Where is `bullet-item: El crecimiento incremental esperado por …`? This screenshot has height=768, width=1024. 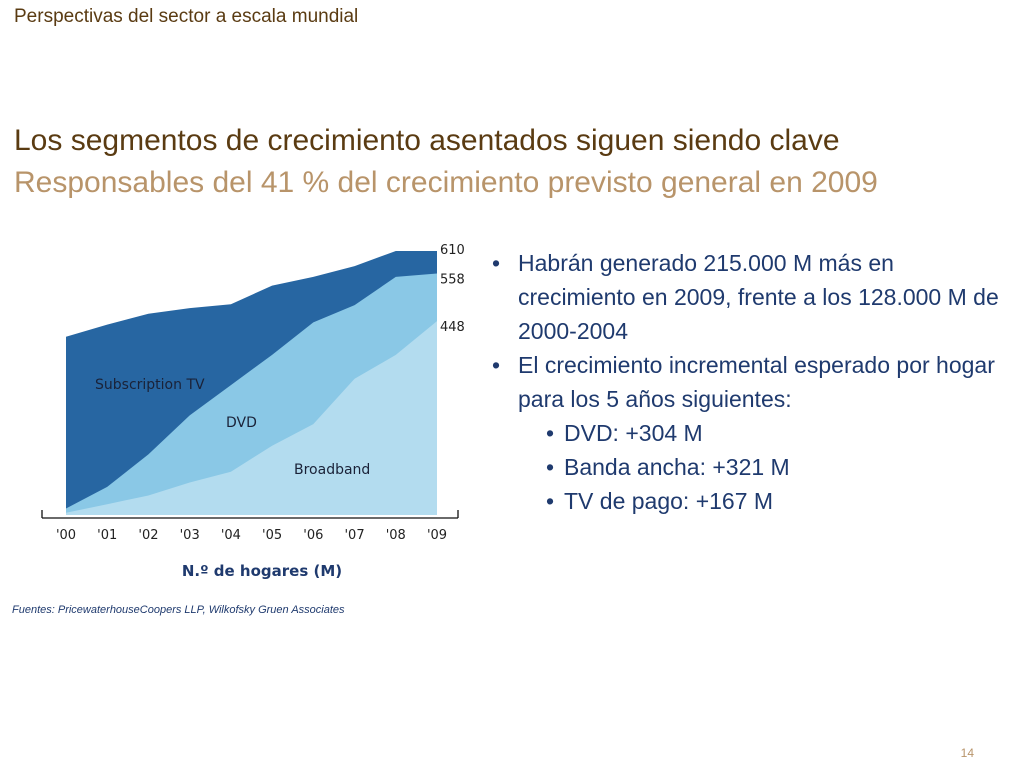 bullet-item: El crecimiento incremental esperado por … is located at coordinates (752, 382).